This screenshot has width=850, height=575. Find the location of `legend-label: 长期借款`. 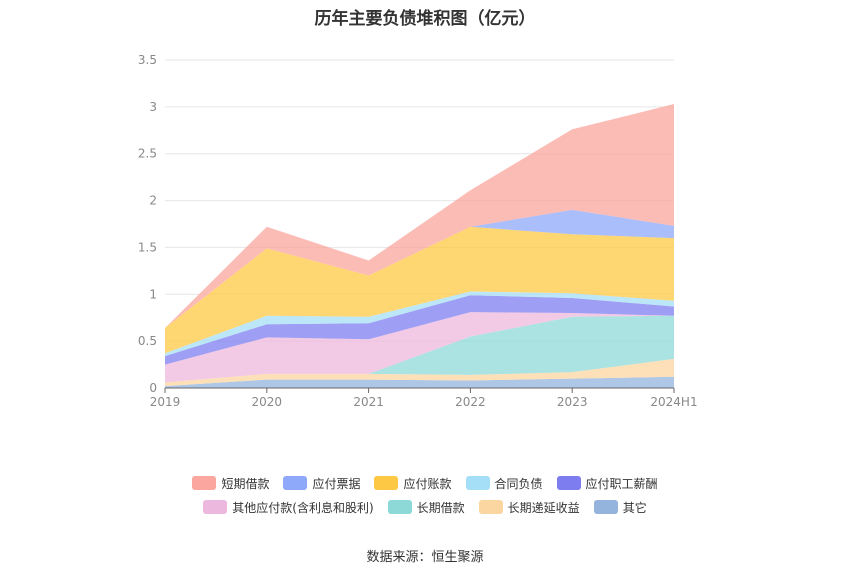

legend-label: 长期借款 is located at coordinates (440, 507).